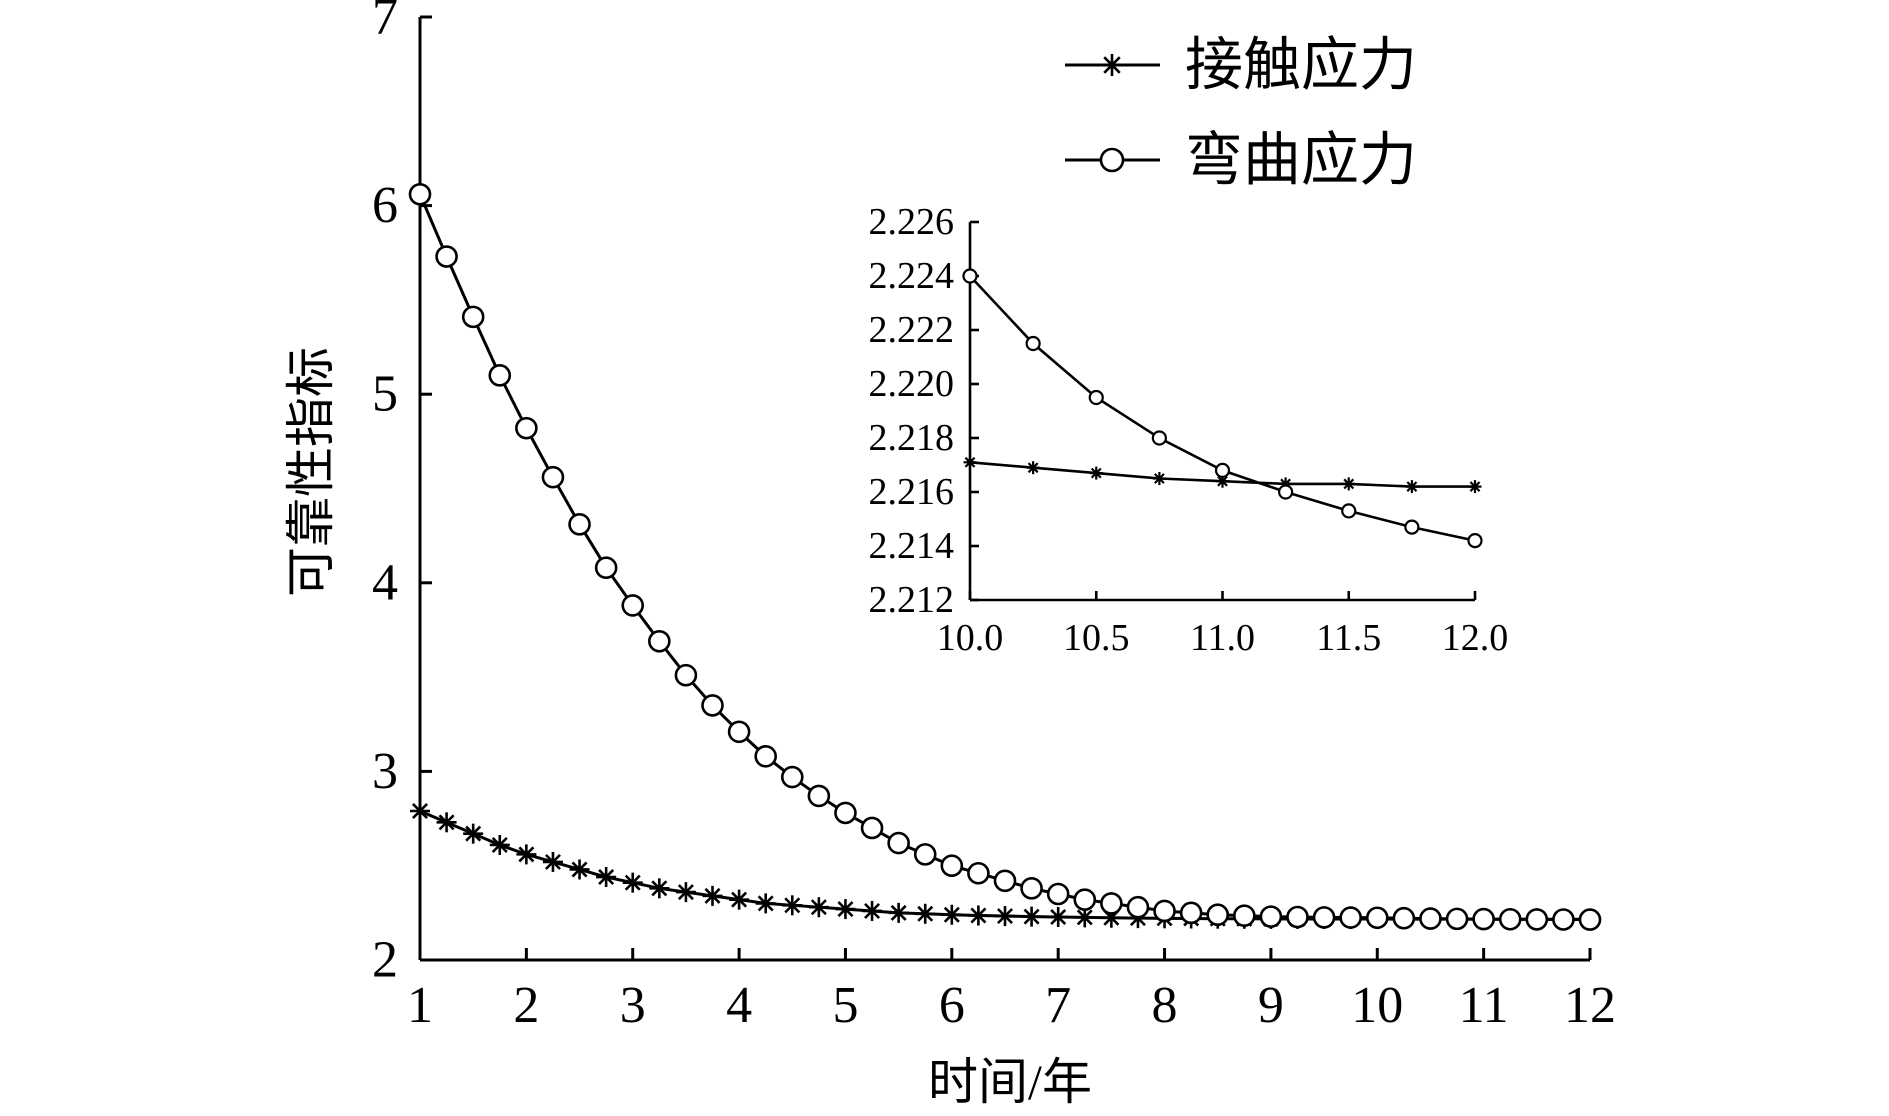 The width and height of the screenshot is (1889, 1116). I want to click on main-series-contact-stress, so click(1005, 865).